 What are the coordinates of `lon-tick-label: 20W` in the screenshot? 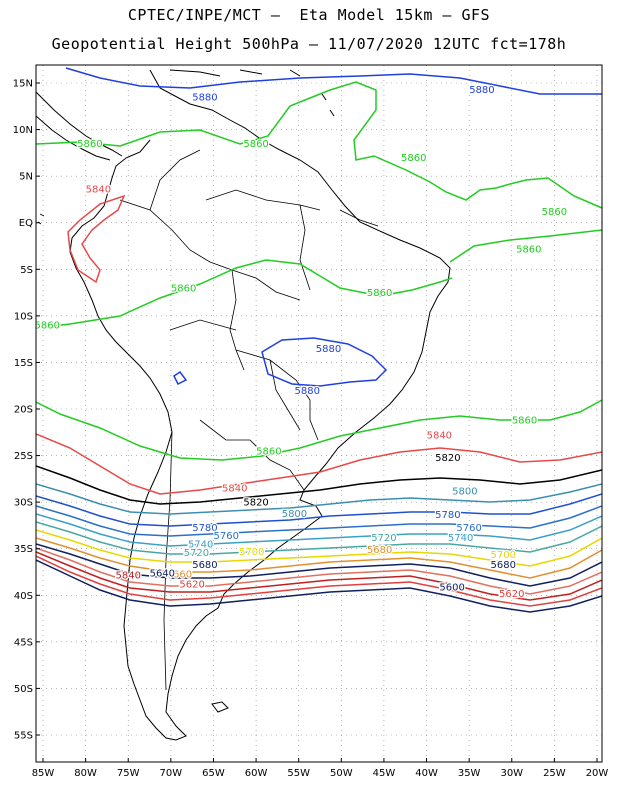 It's located at (597, 773).